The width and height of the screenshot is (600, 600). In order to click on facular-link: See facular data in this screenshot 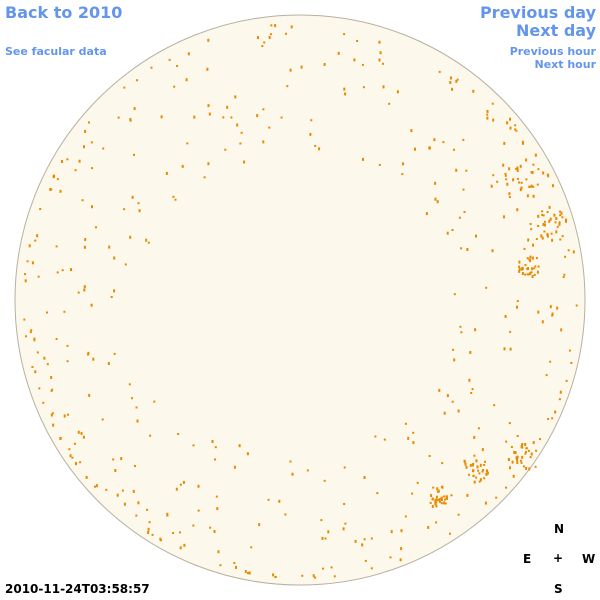, I will do `click(56, 51)`.